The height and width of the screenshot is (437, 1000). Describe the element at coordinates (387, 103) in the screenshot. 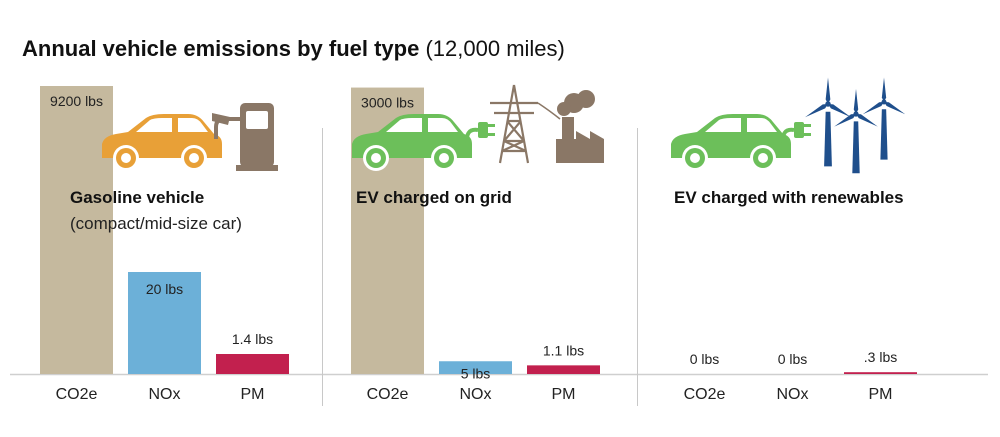

I see `value-label: 3000 lbs` at that location.